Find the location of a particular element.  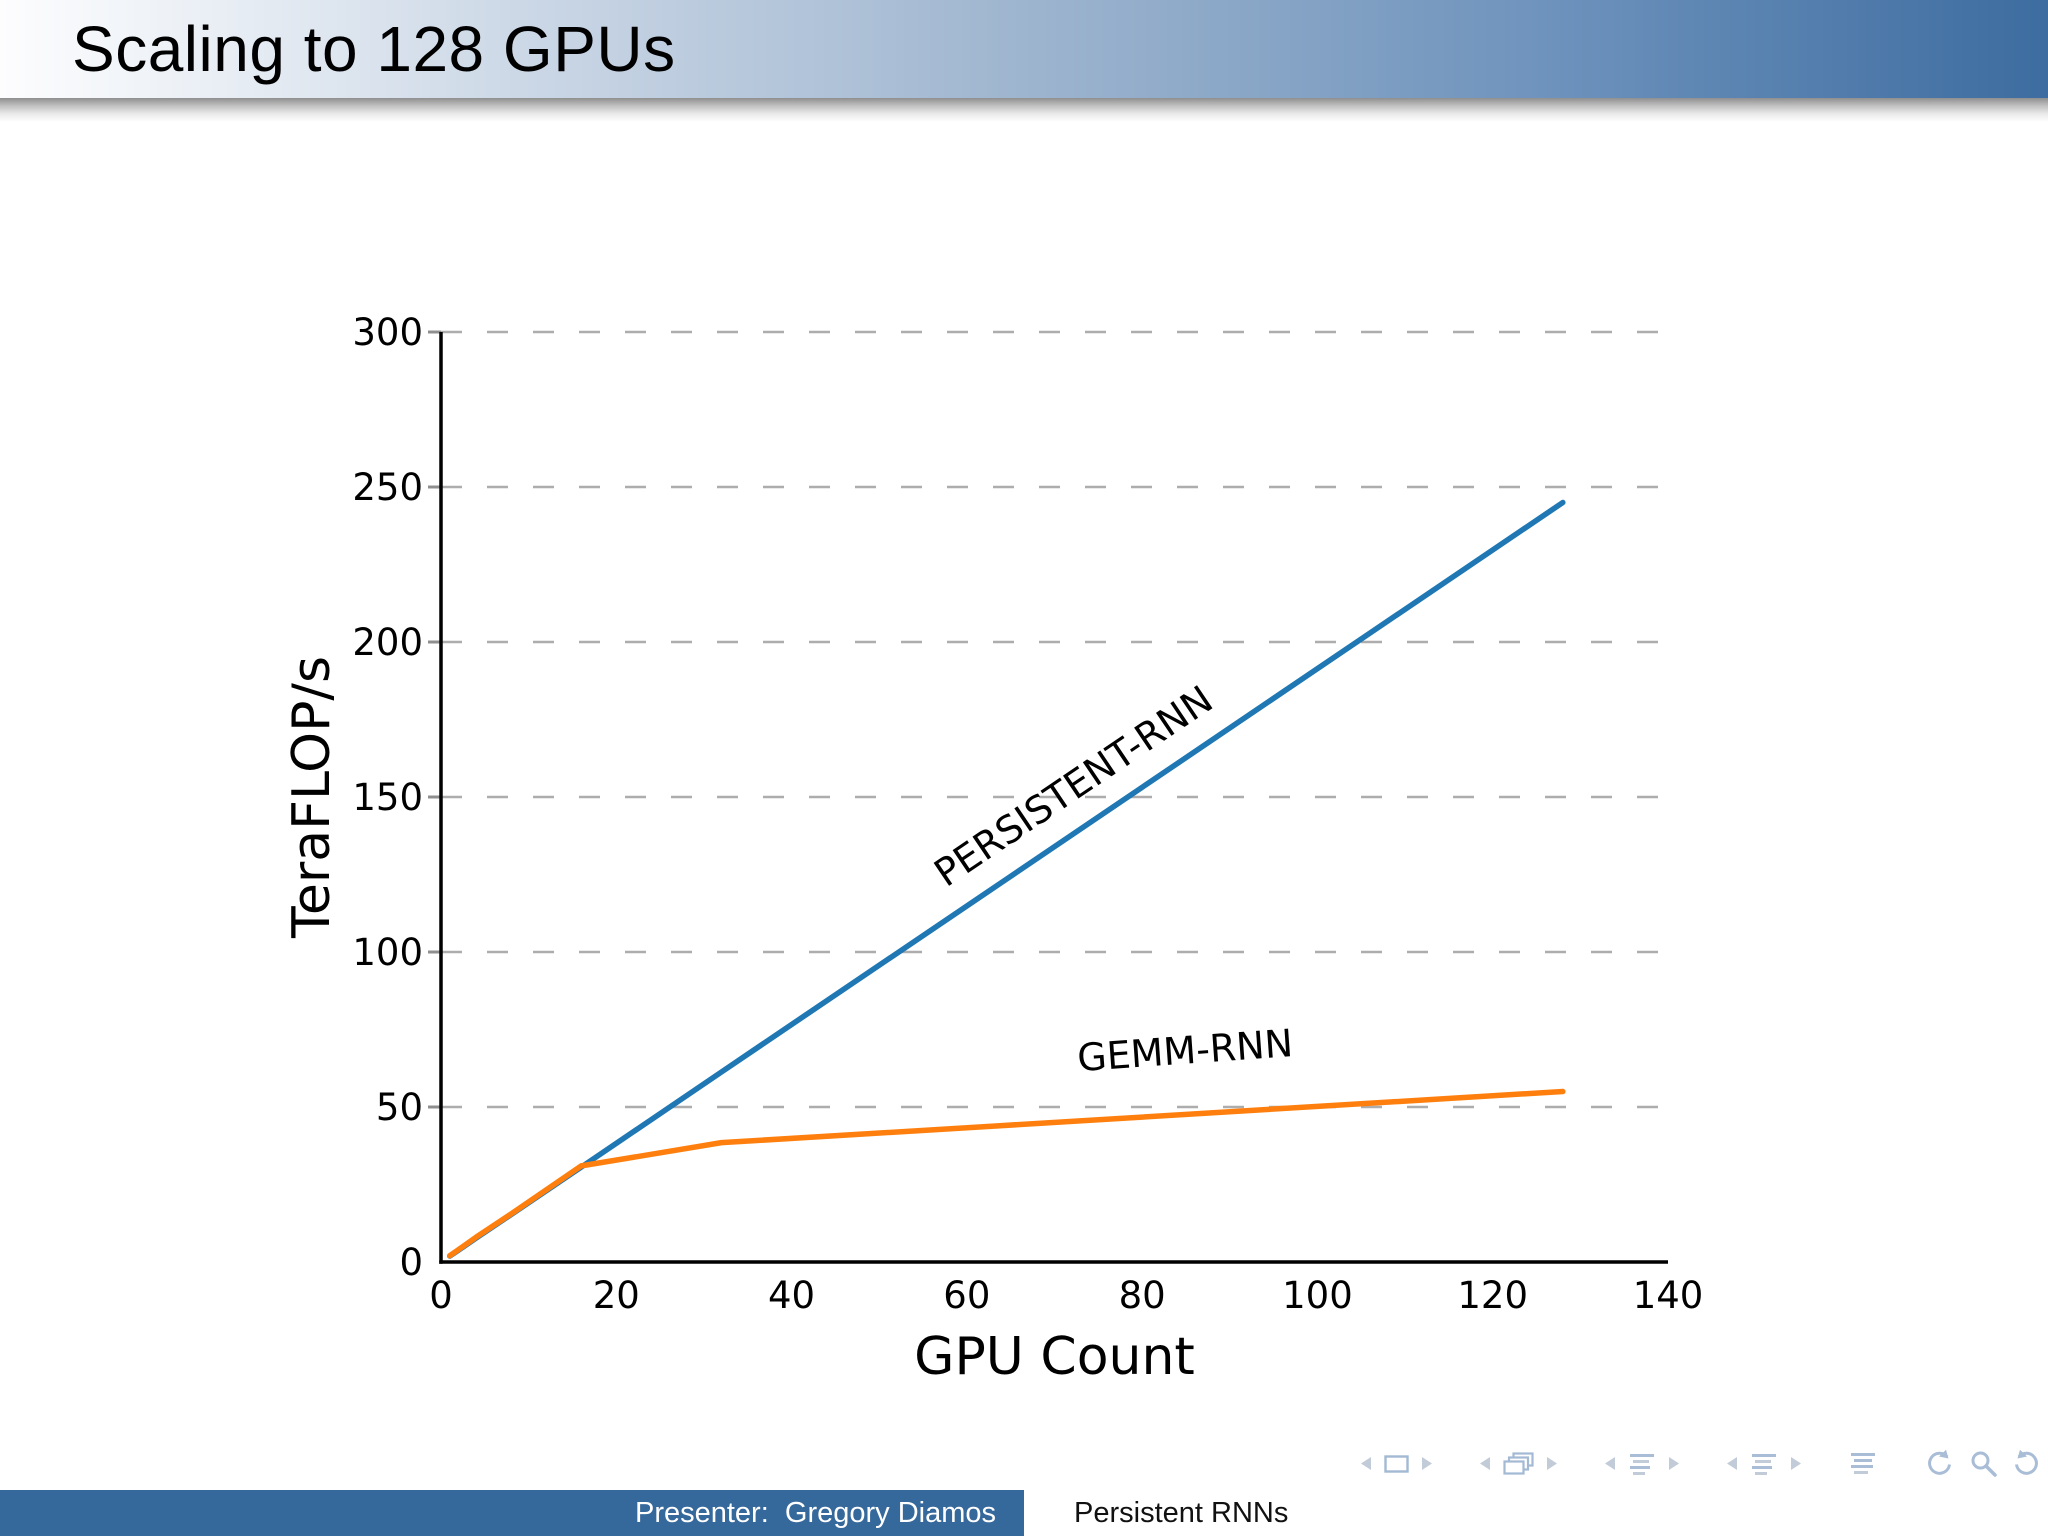

slide-nav is located at coordinates (1396, 1463).